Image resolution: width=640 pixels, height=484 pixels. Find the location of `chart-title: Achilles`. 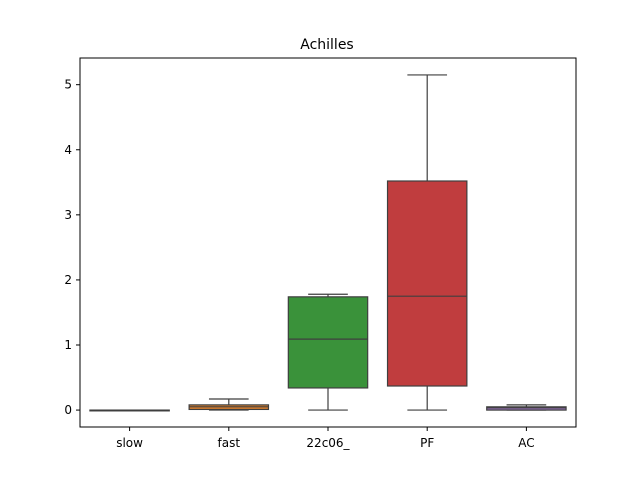

chart-title: Achilles is located at coordinates (326, 45).